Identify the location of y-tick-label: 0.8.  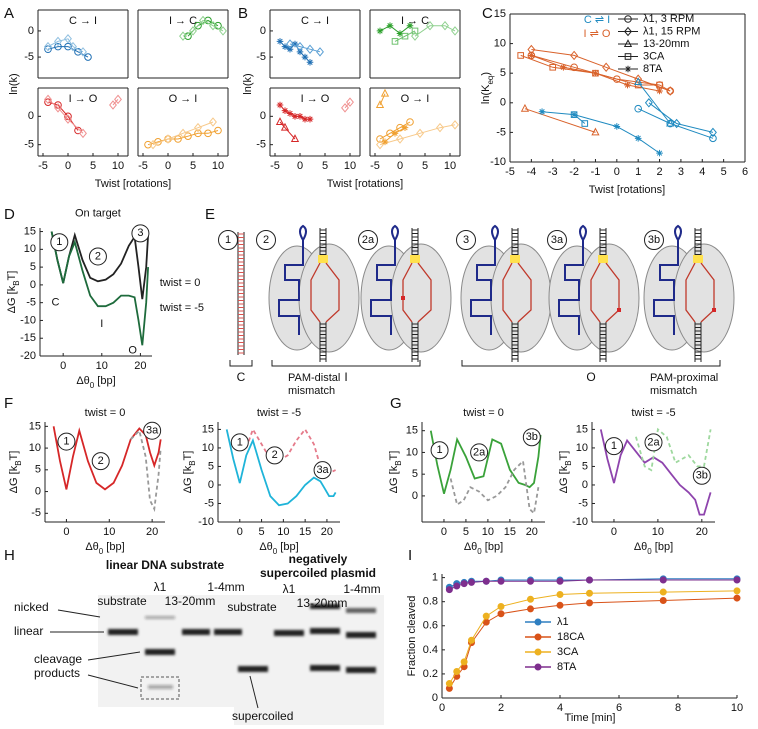
(430, 602).